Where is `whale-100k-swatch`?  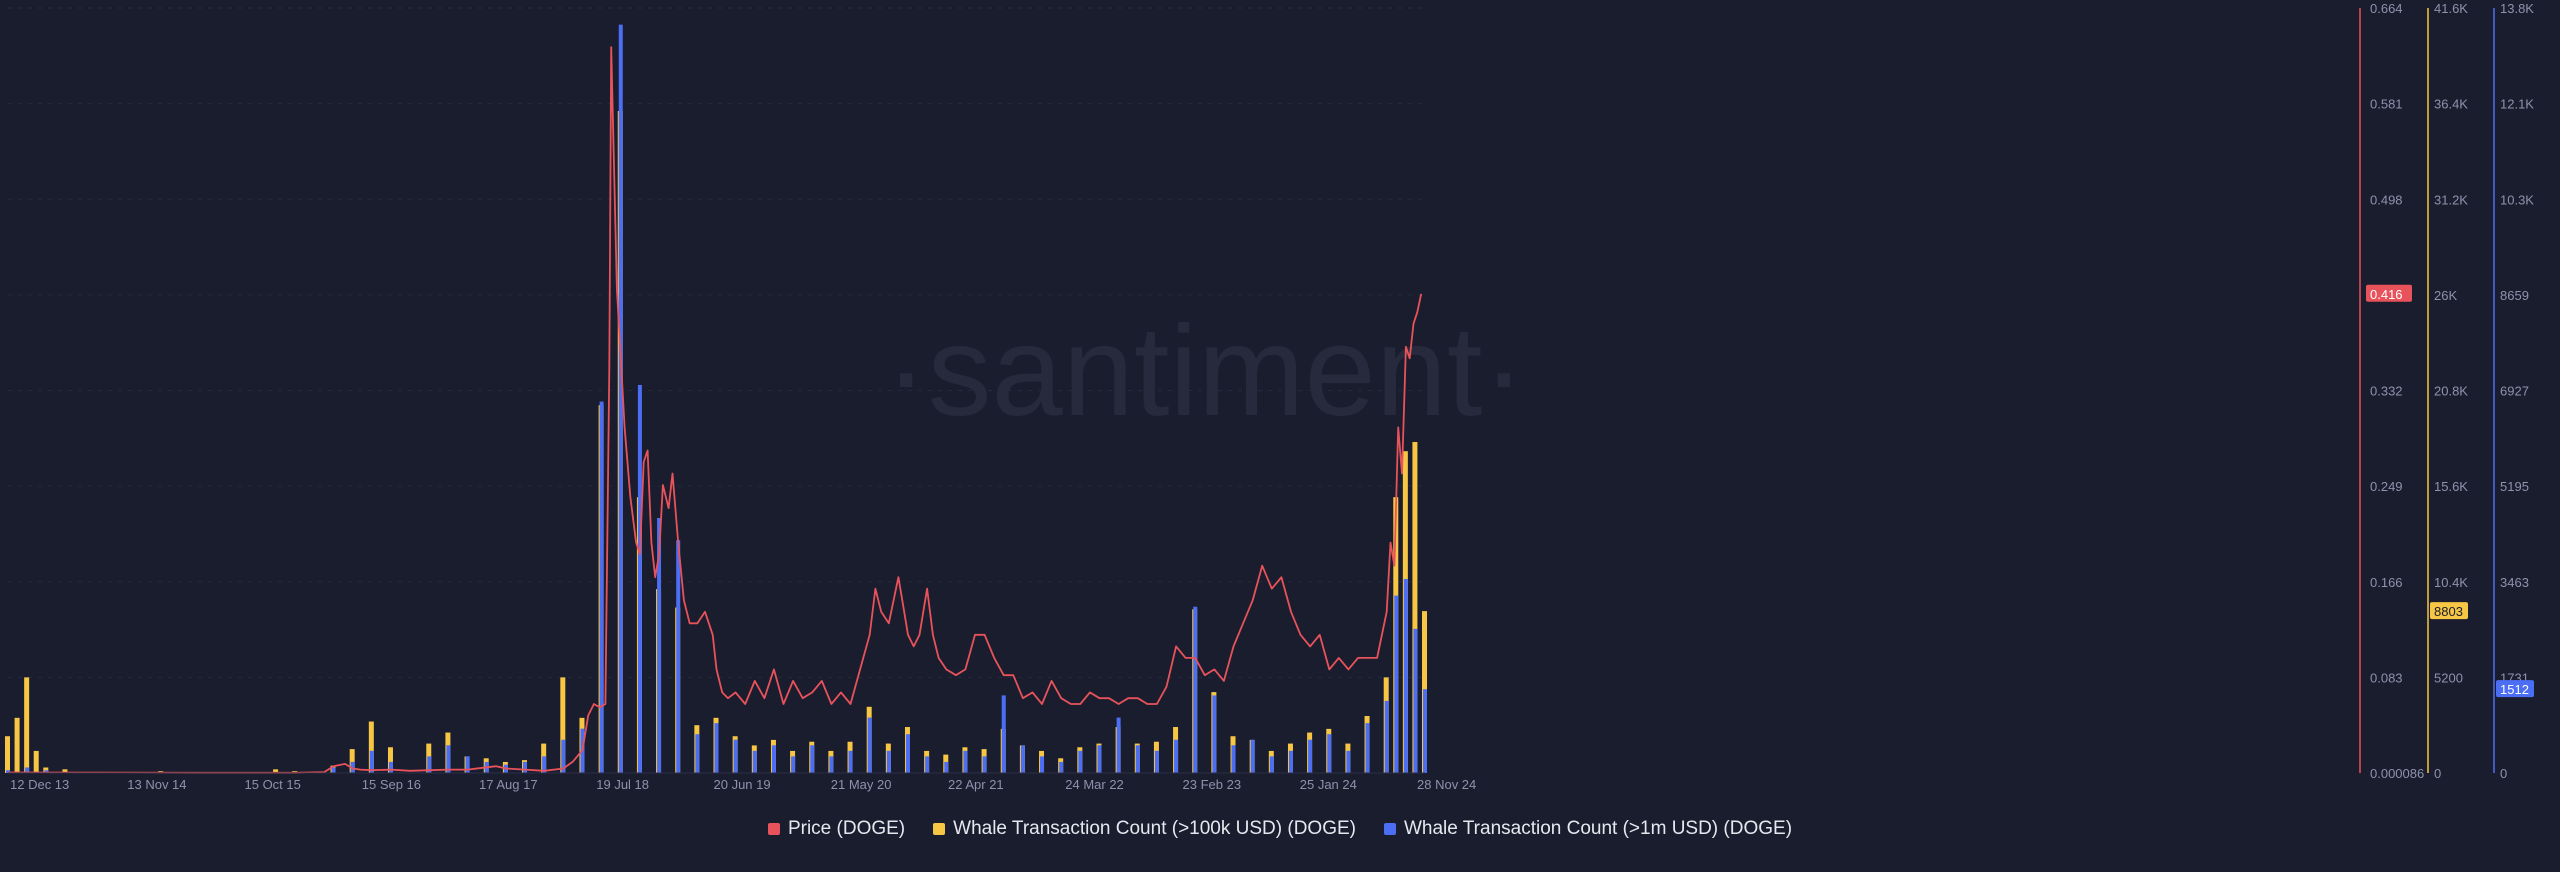 whale-100k-swatch is located at coordinates (939, 829).